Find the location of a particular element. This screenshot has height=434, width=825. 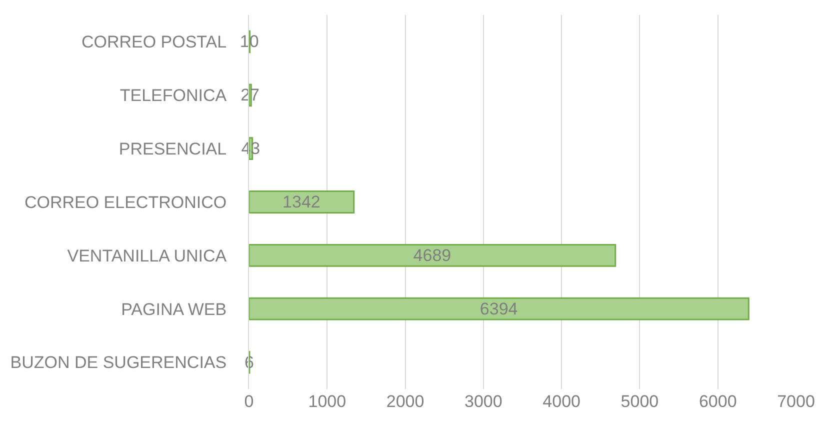

data-label: 1342 is located at coordinates (301, 202).